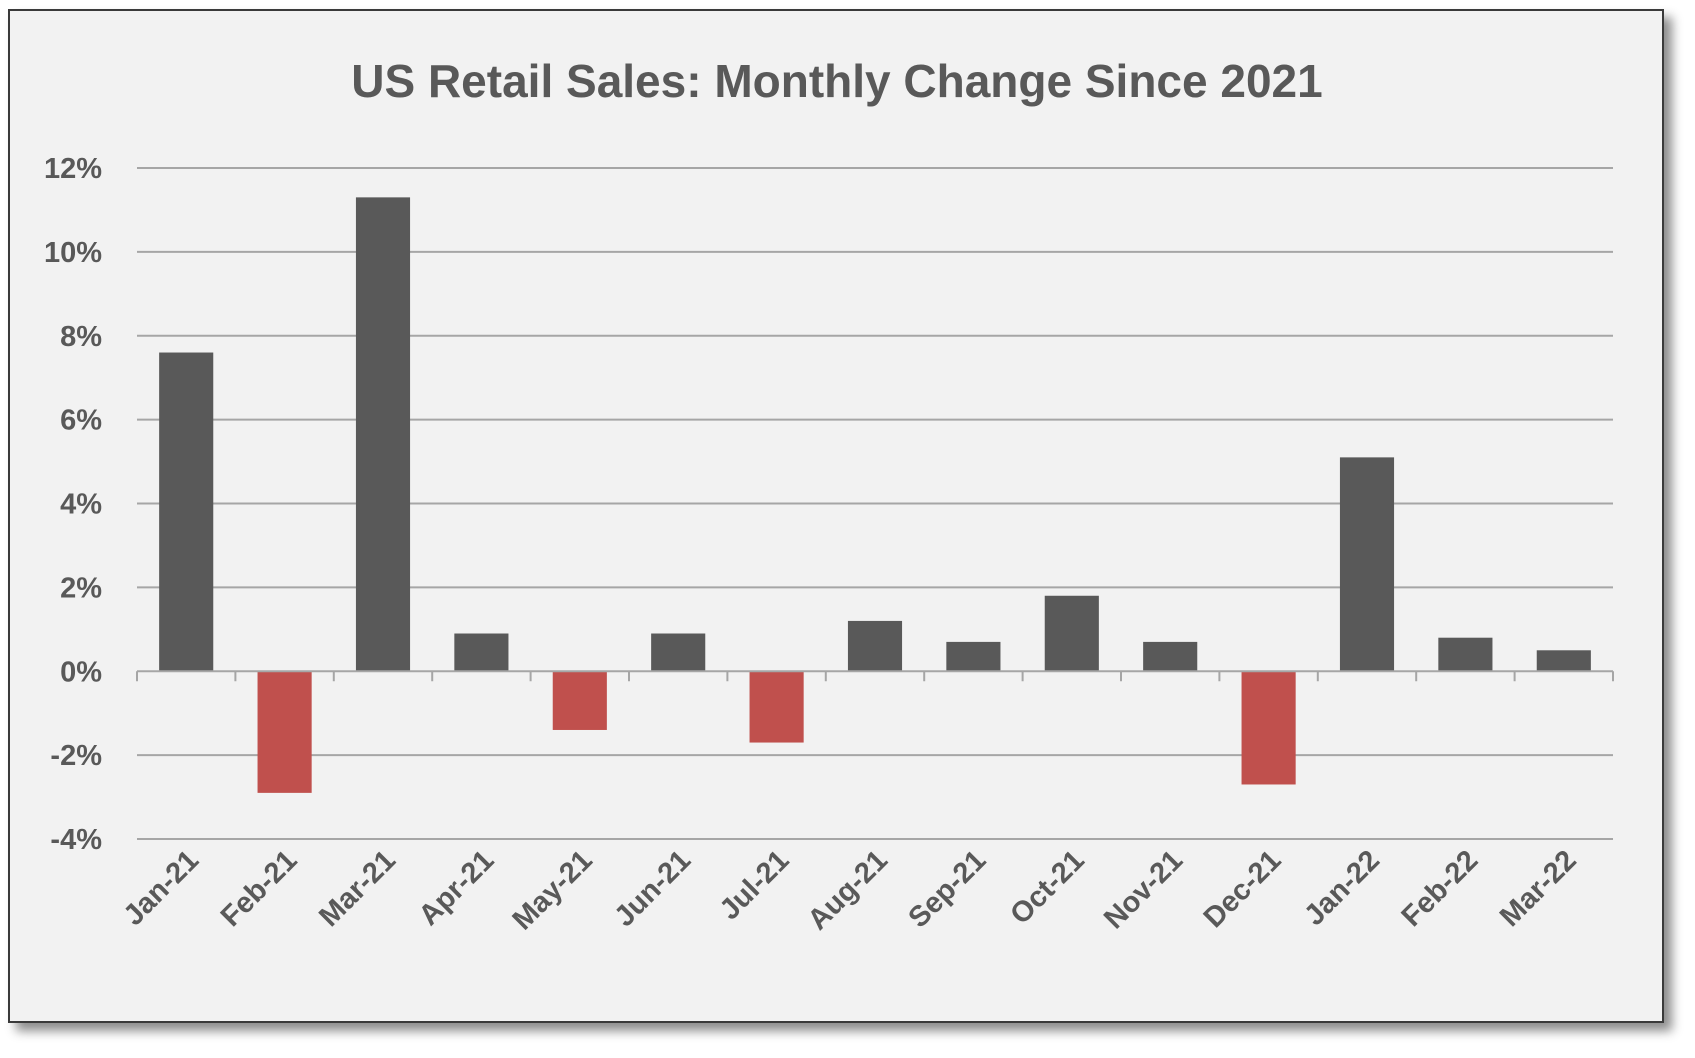 The image size is (1695, 1058). What do you see at coordinates (457, 888) in the screenshot?
I see `x-tick-label: Apr-21` at bounding box center [457, 888].